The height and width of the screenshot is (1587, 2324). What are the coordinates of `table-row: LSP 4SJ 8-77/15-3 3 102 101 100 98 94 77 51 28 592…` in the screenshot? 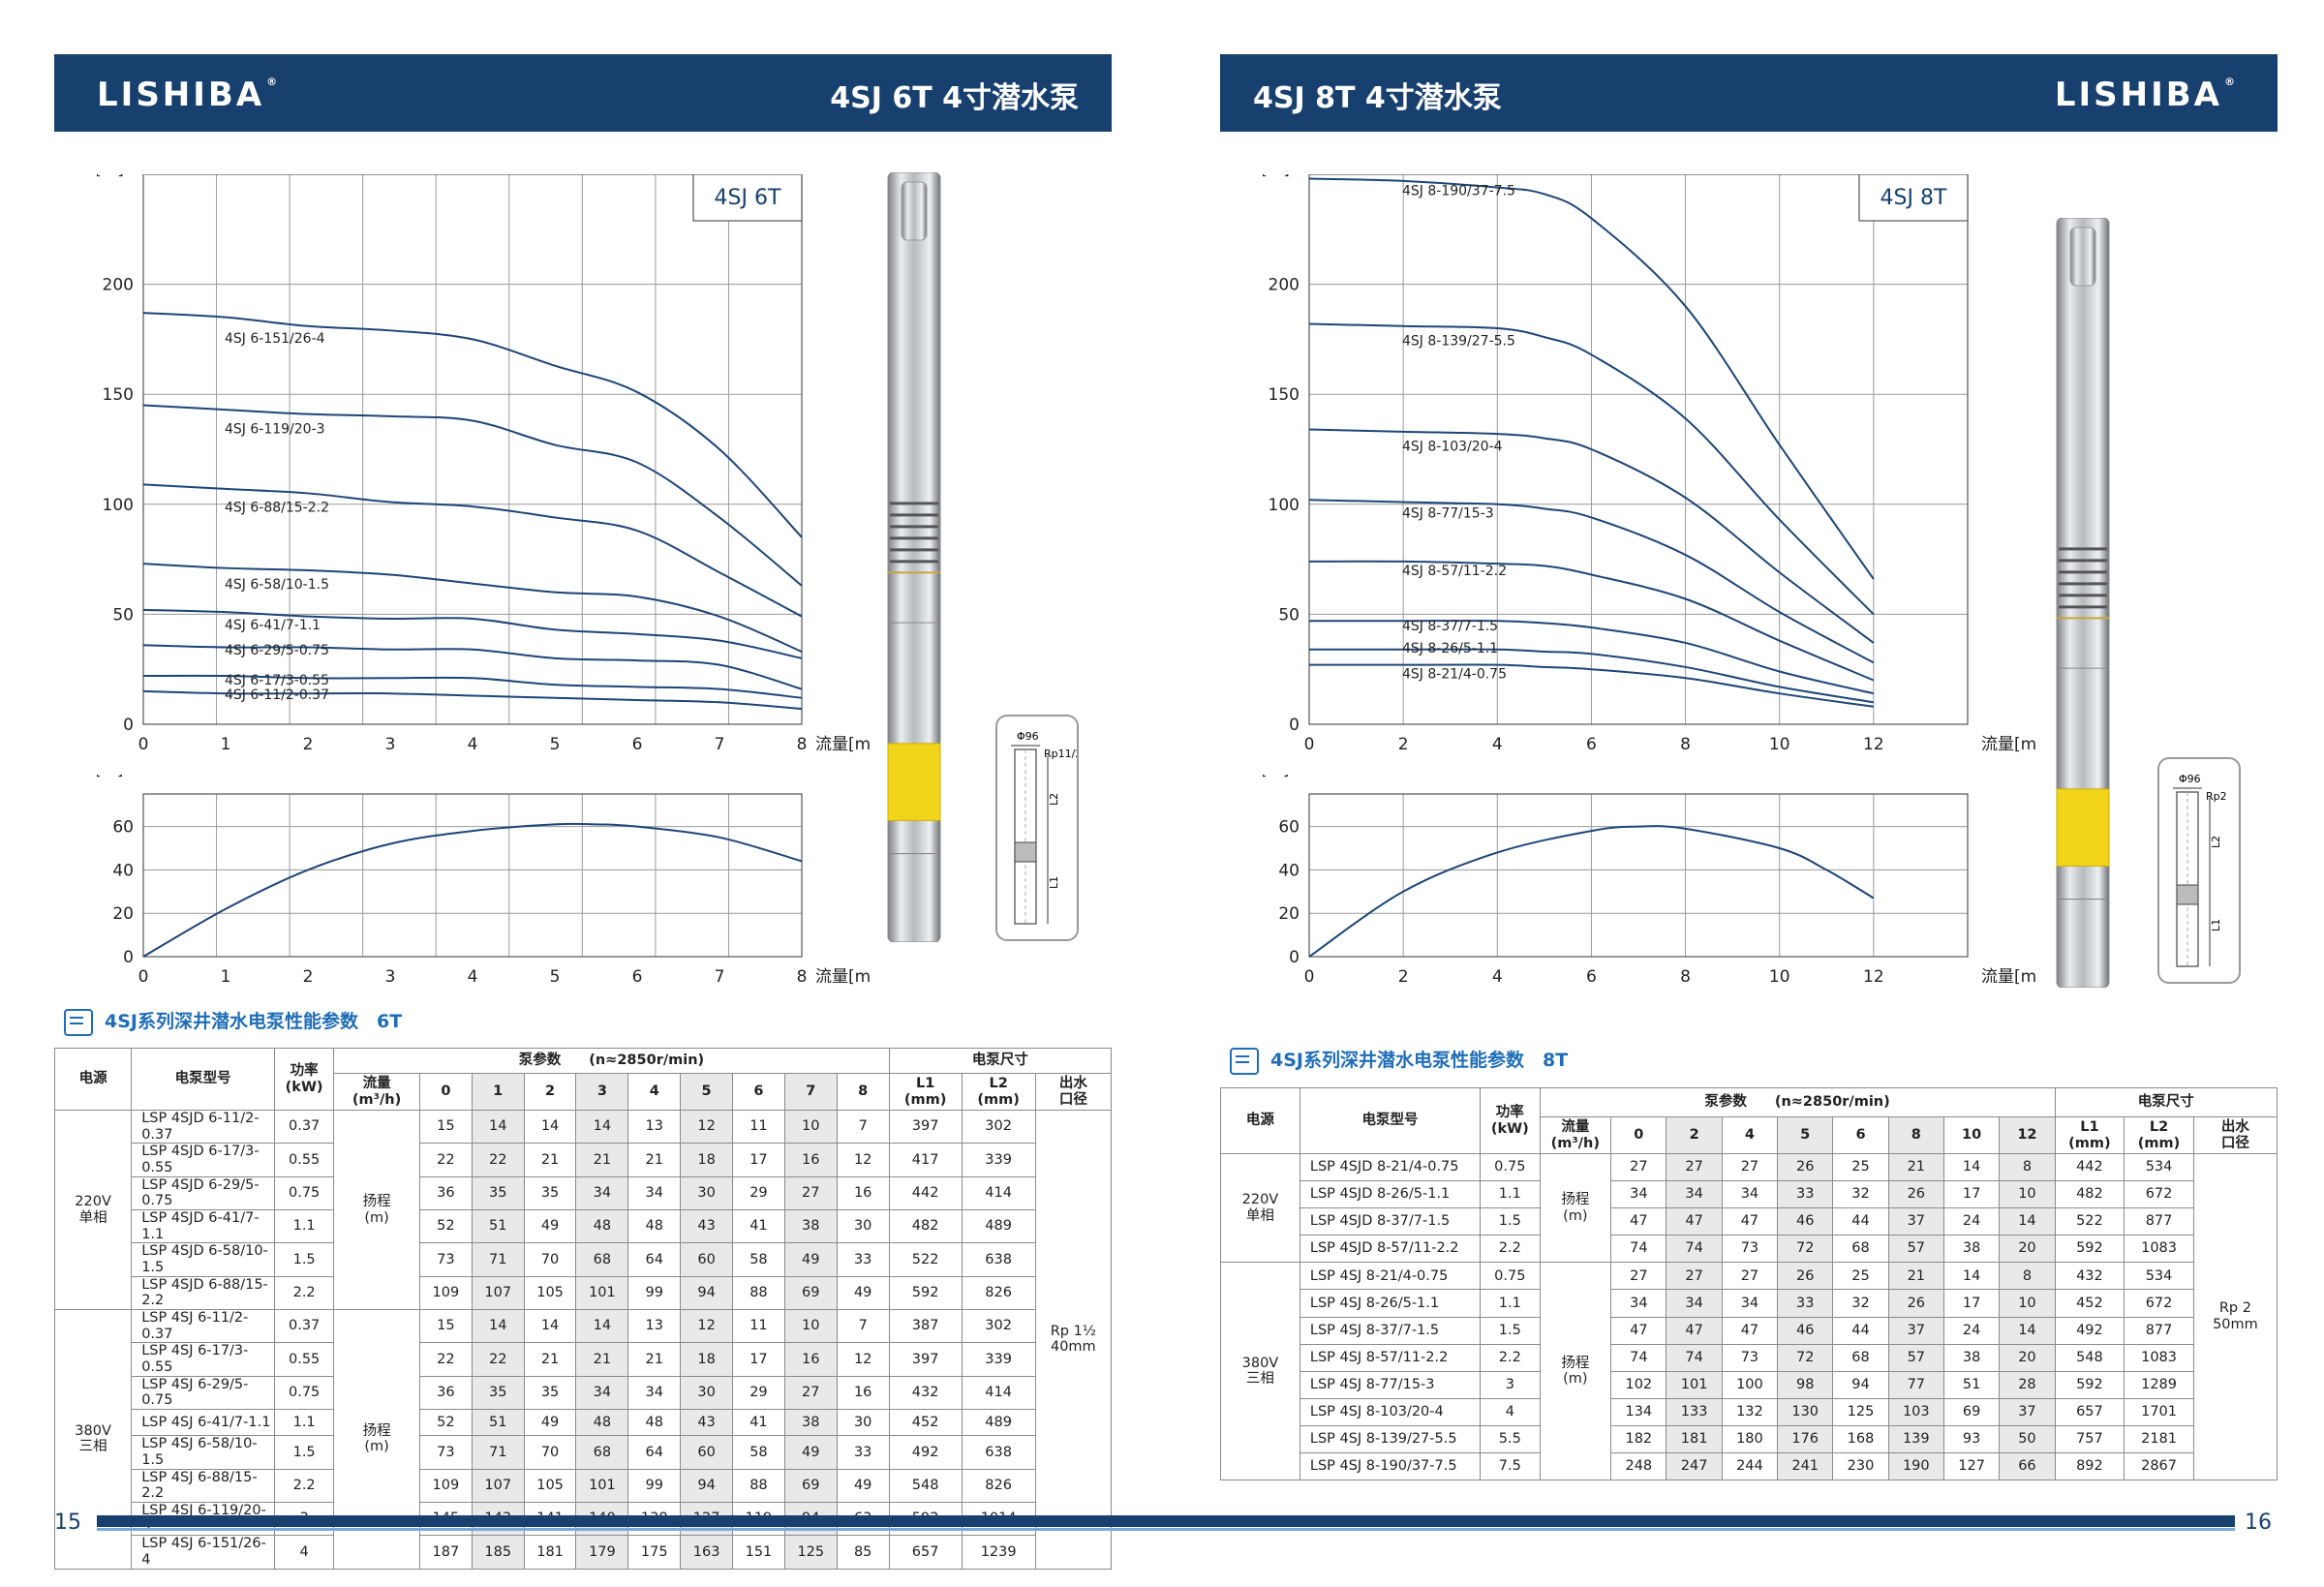 It's located at (1750, 1384).